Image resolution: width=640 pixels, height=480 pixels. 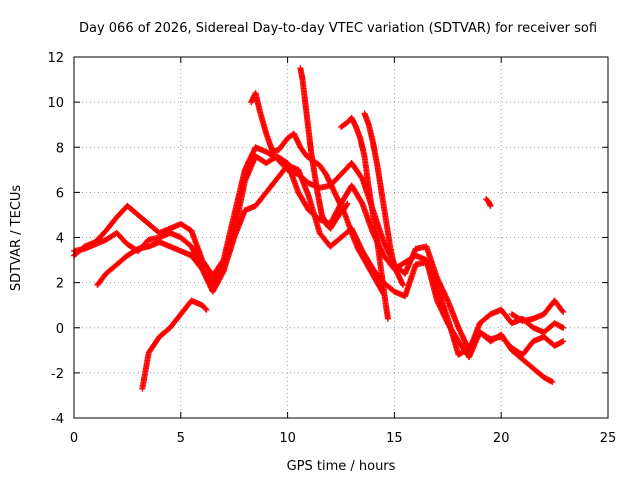 What do you see at coordinates (60, 329) in the screenshot?
I see `y-tick-label: 0` at bounding box center [60, 329].